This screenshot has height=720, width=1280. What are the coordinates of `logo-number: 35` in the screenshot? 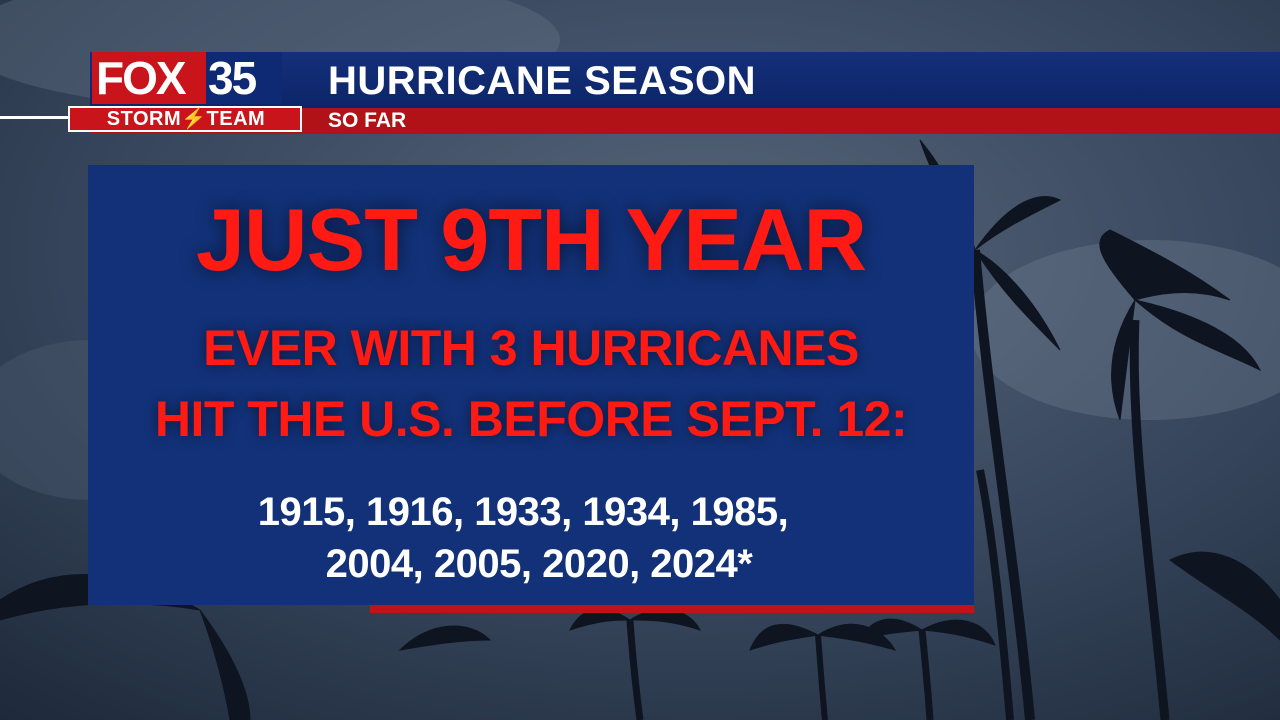 It's located at (232, 78).